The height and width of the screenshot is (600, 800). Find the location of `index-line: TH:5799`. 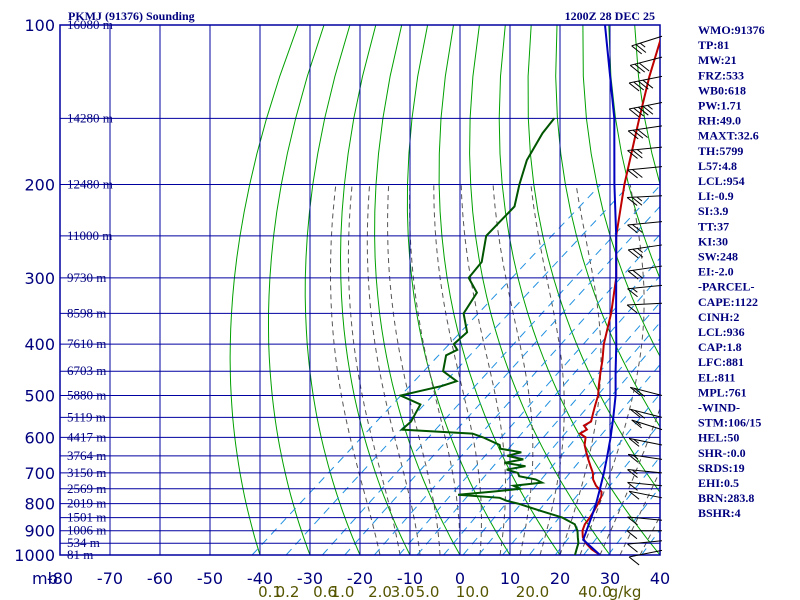

index-line: TH:5799 is located at coordinates (720, 151).